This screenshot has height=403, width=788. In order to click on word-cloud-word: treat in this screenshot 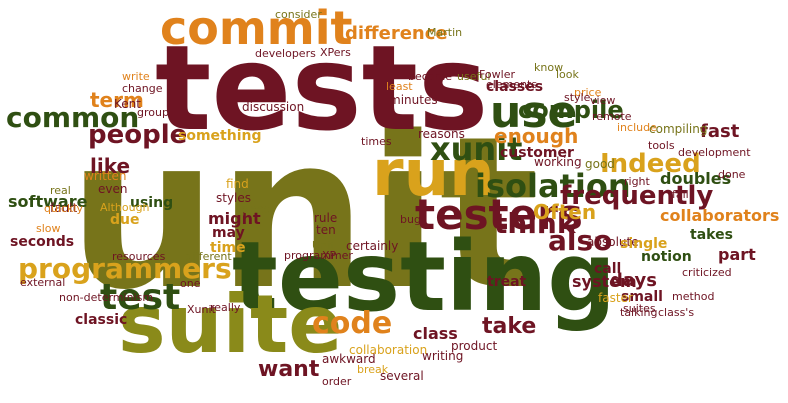, I will do `click(507, 282)`.